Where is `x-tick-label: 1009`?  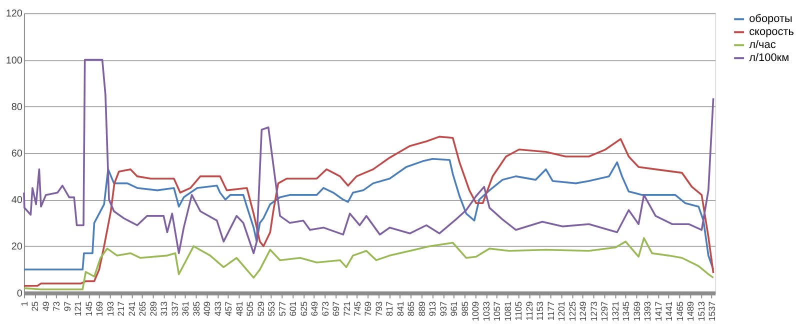 x-tick-label: 1009 is located at coordinates (475, 311).